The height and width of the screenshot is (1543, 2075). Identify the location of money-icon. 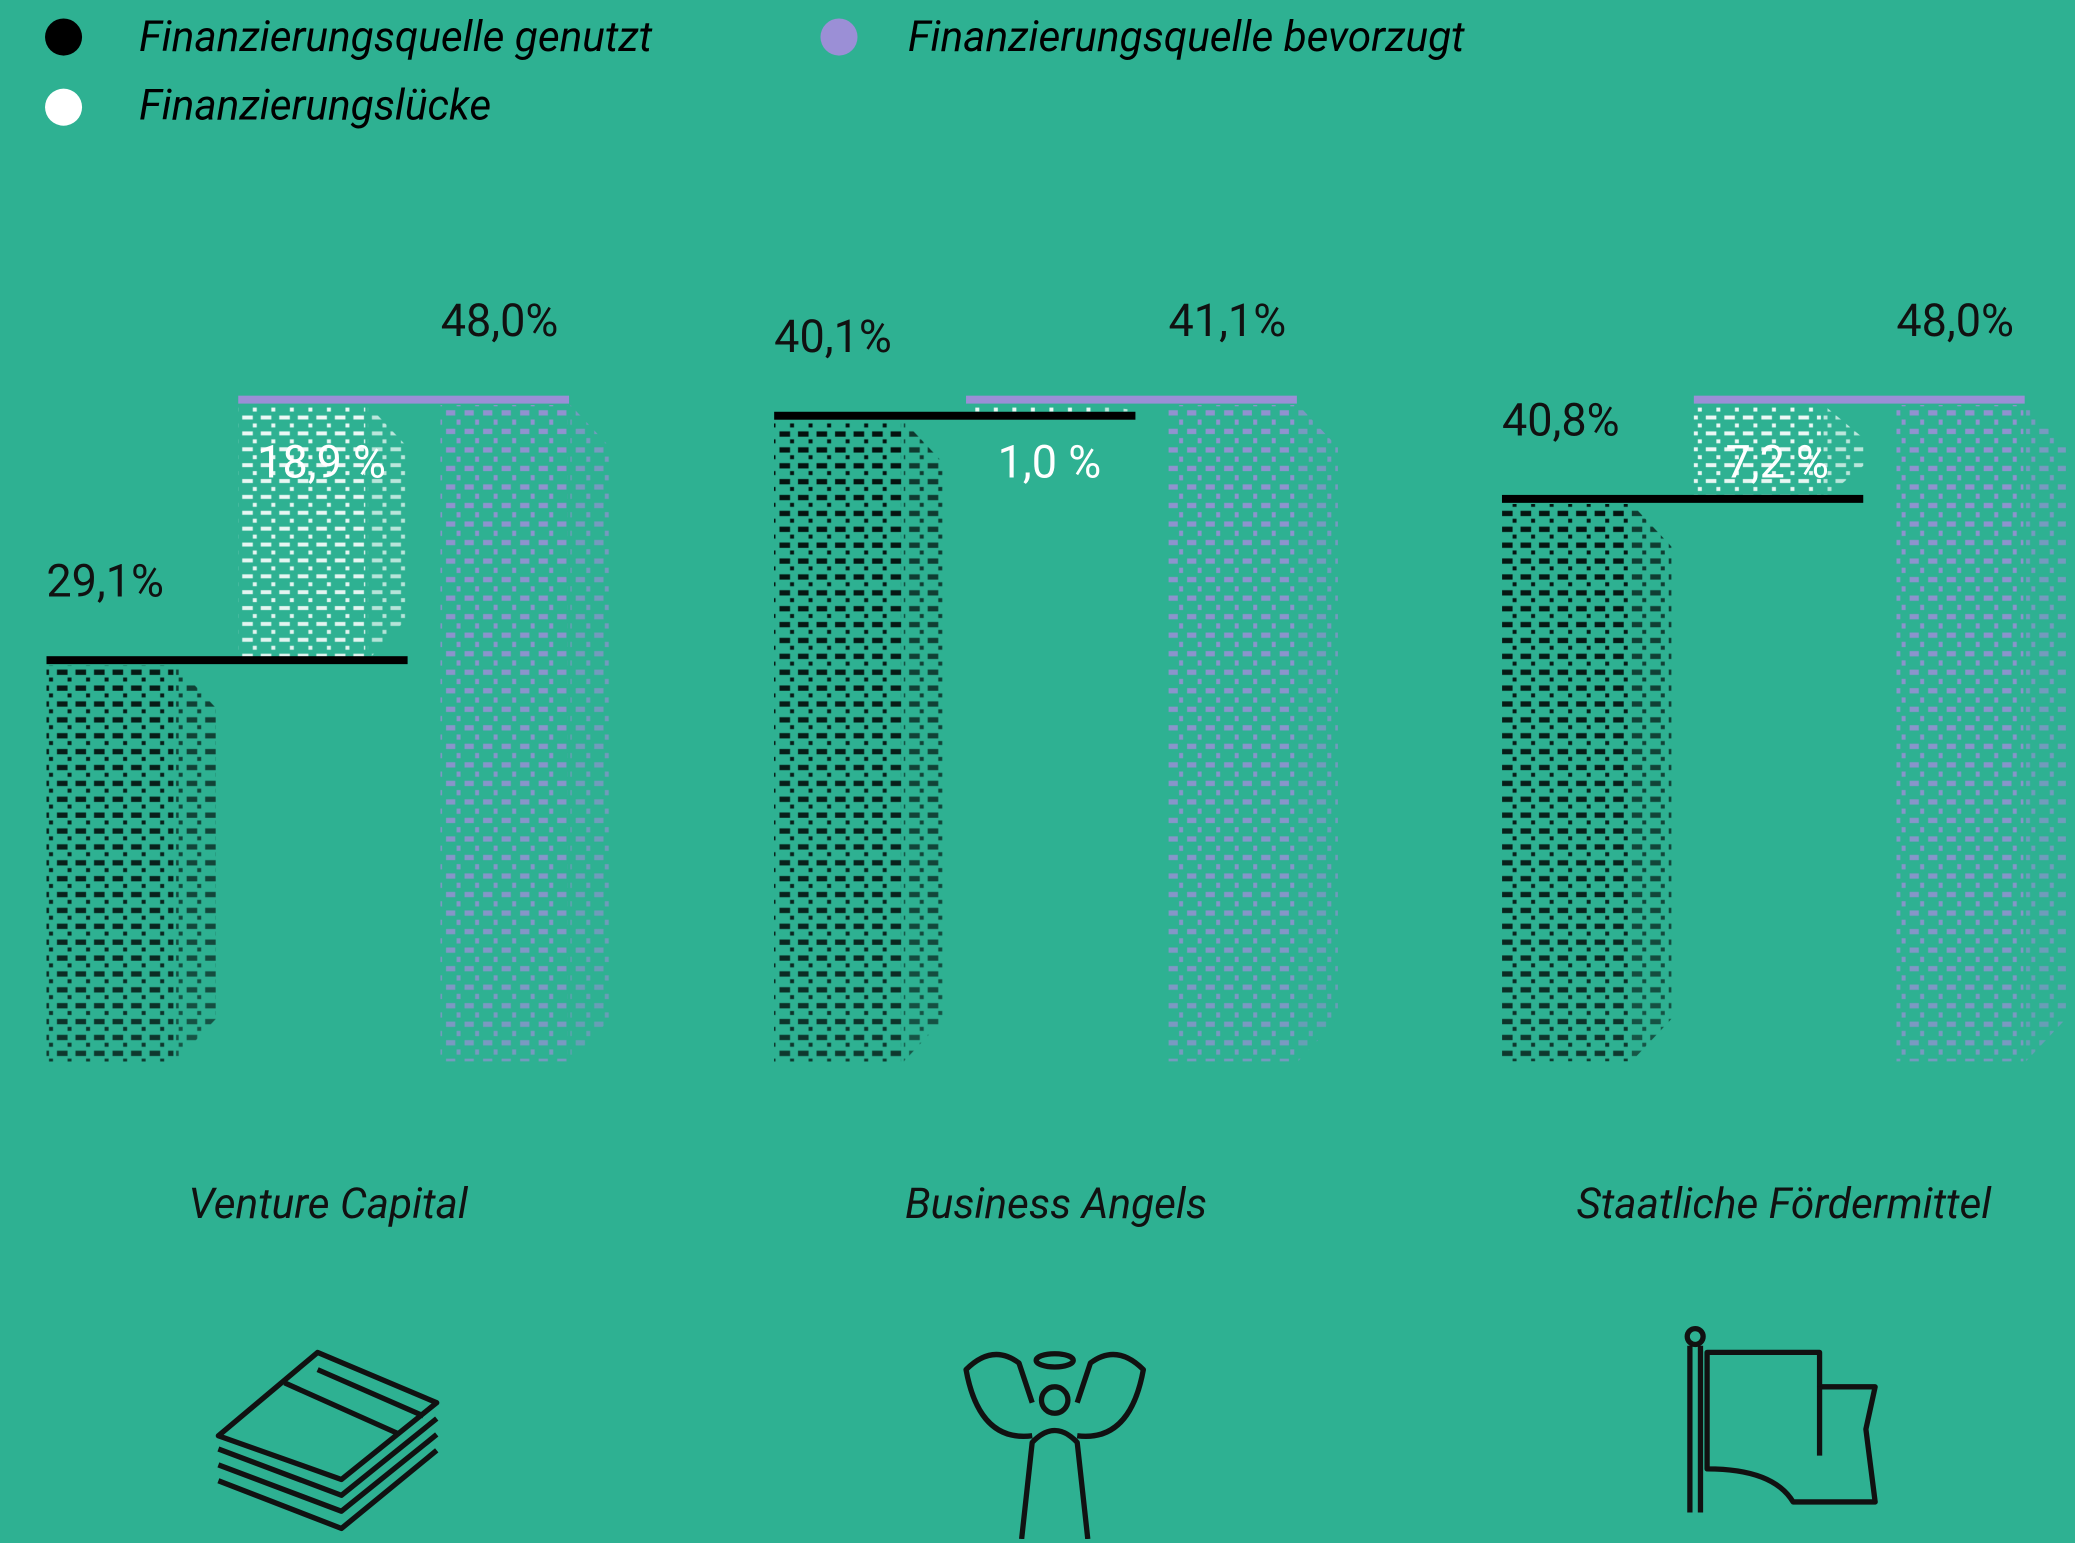
(327, 1440).